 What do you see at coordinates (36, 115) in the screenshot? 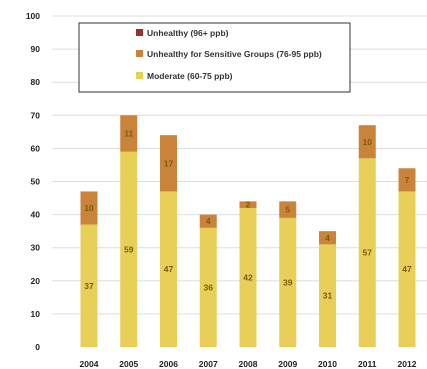
I see `y-tick-label: 70` at bounding box center [36, 115].